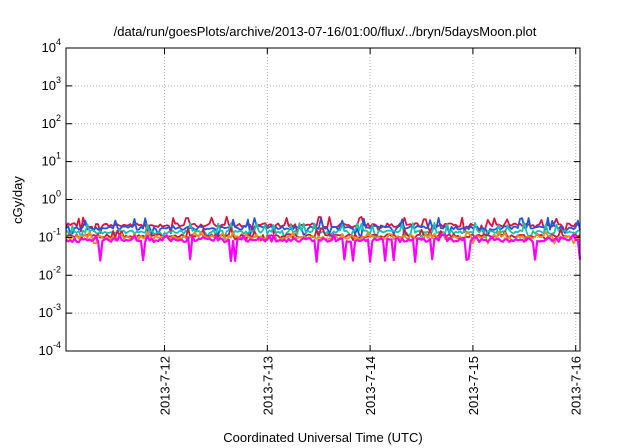 The width and height of the screenshot is (640, 448). Describe the element at coordinates (267, 385) in the screenshot. I see `x-tick-label: 2013-7-13` at that location.